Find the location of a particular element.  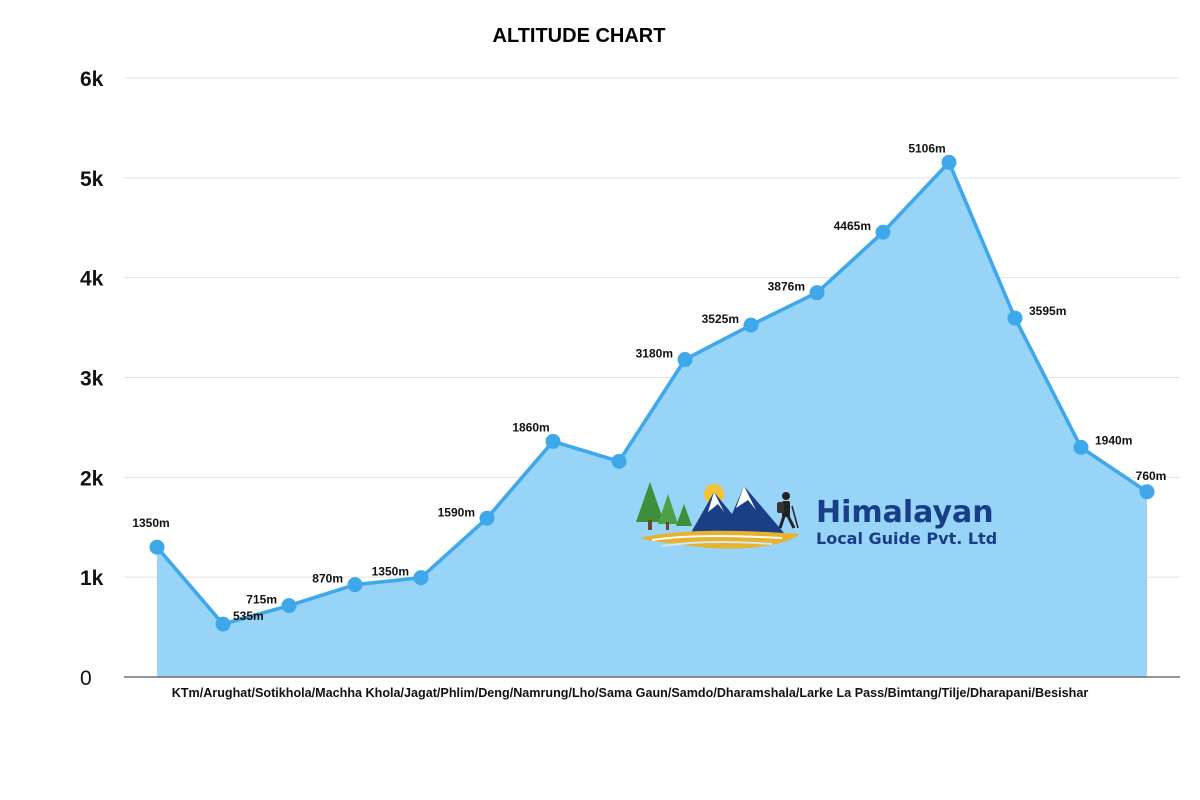

company-logo: Himalayan Local Guide Pvt. Ltd is located at coordinates (816, 515).